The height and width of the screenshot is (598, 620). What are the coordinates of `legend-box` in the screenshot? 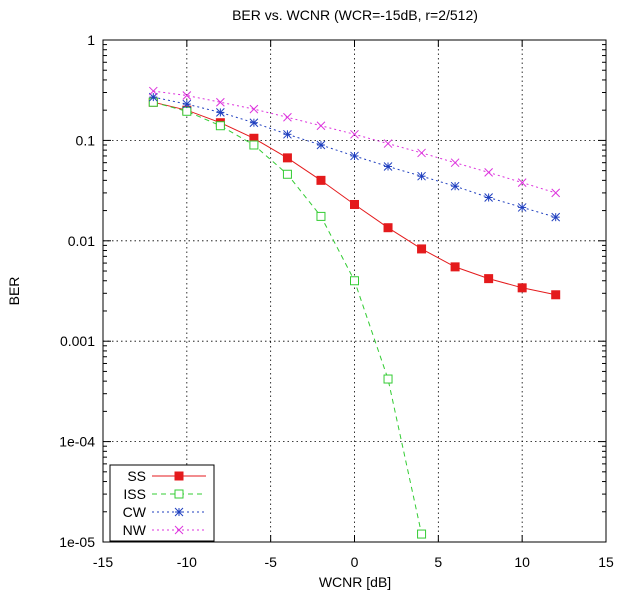 It's located at (162, 503).